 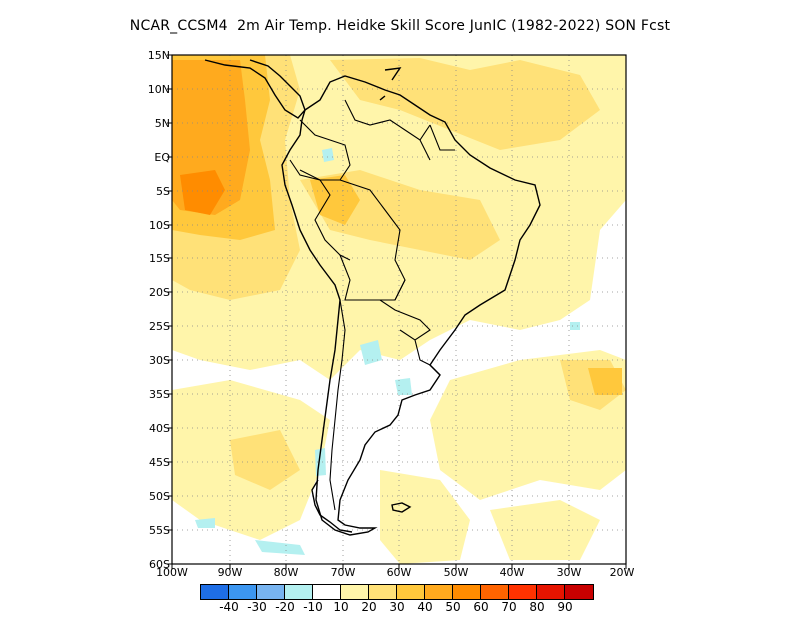 What do you see at coordinates (425, 517) in the screenshot?
I see `shade-light-yellow-south2` at bounding box center [425, 517].